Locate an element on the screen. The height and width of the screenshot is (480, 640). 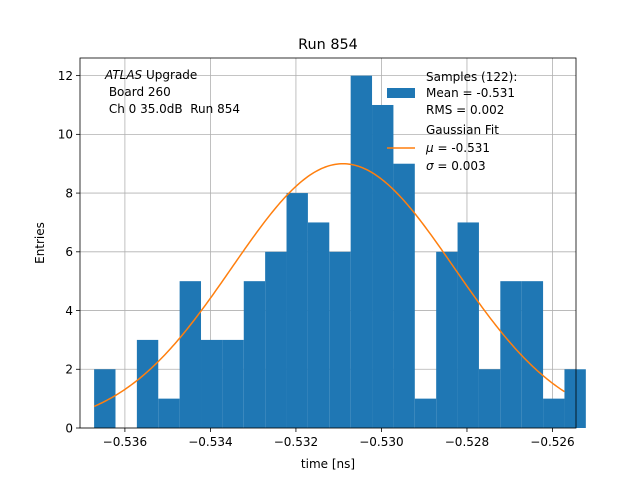
y-tick-label-1: 2 is located at coordinates (69, 370).